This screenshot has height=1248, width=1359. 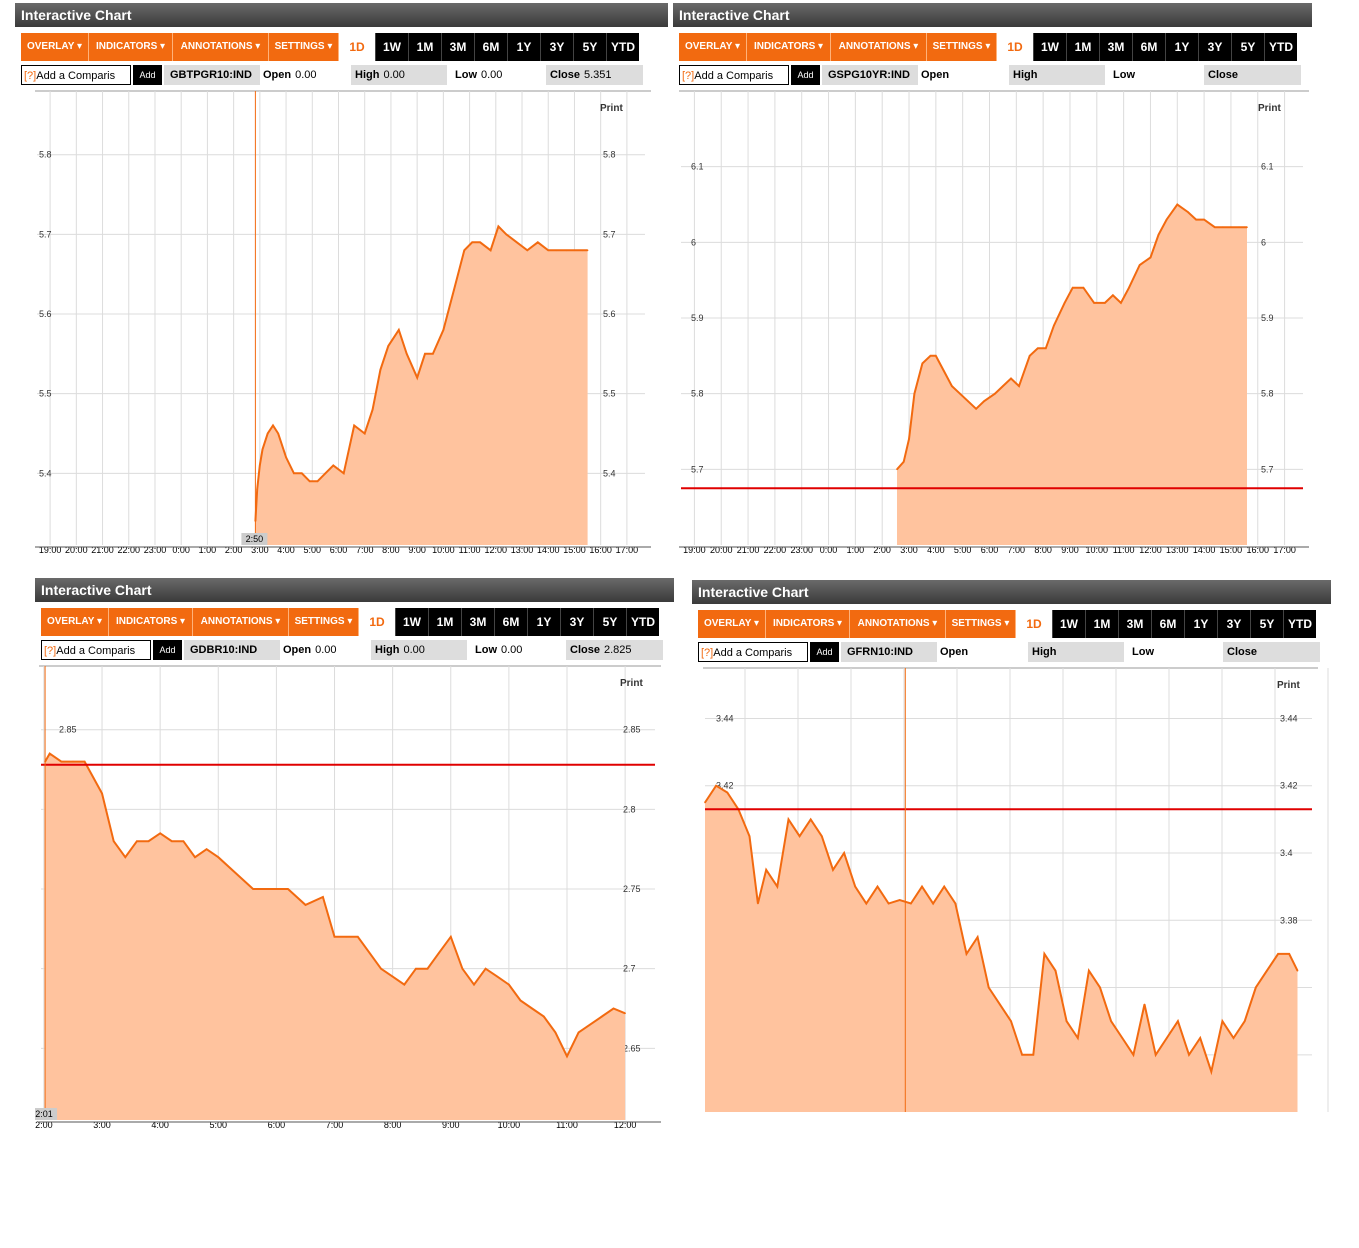 What do you see at coordinates (277, 1125) in the screenshot?
I see `x-tick-label: 6:00` at bounding box center [277, 1125].